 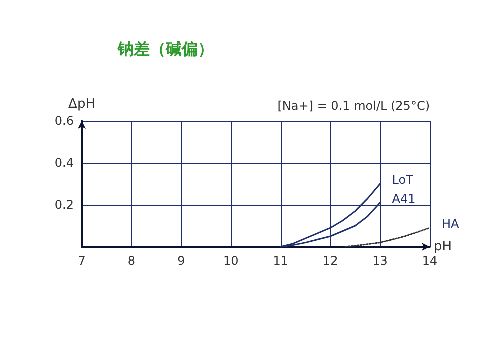 What do you see at coordinates (380, 261) in the screenshot?
I see `x-tick-label: 13` at bounding box center [380, 261].